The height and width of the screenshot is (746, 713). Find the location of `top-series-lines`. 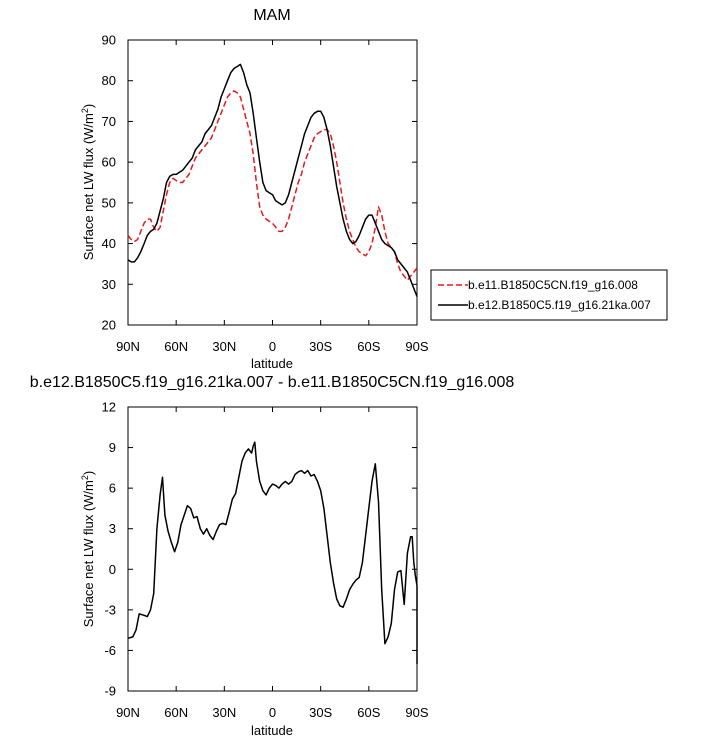

top-series-lines is located at coordinates (272, 180).